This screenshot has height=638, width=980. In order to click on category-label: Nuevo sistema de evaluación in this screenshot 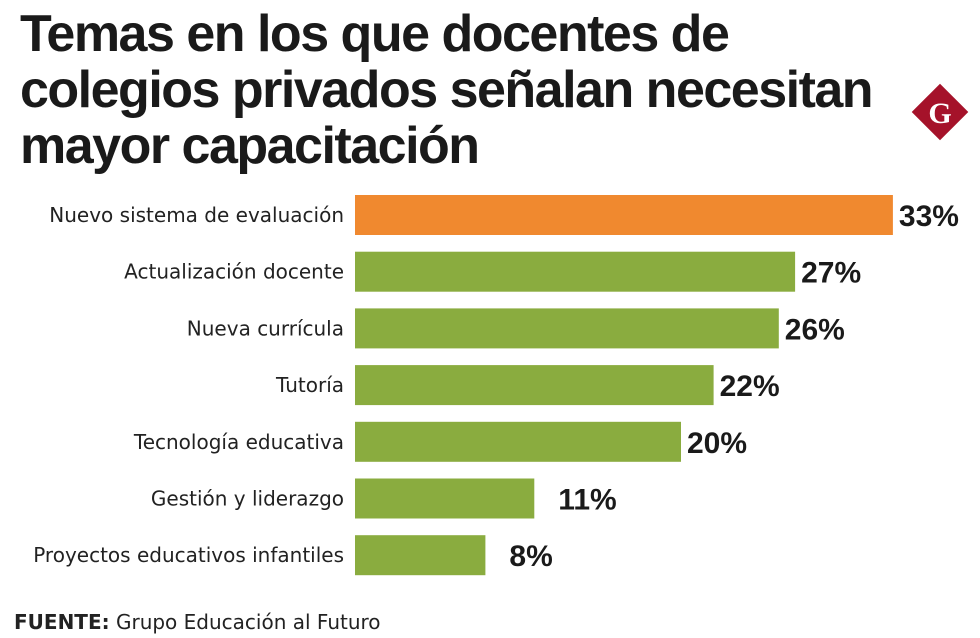, I will do `click(196, 215)`.